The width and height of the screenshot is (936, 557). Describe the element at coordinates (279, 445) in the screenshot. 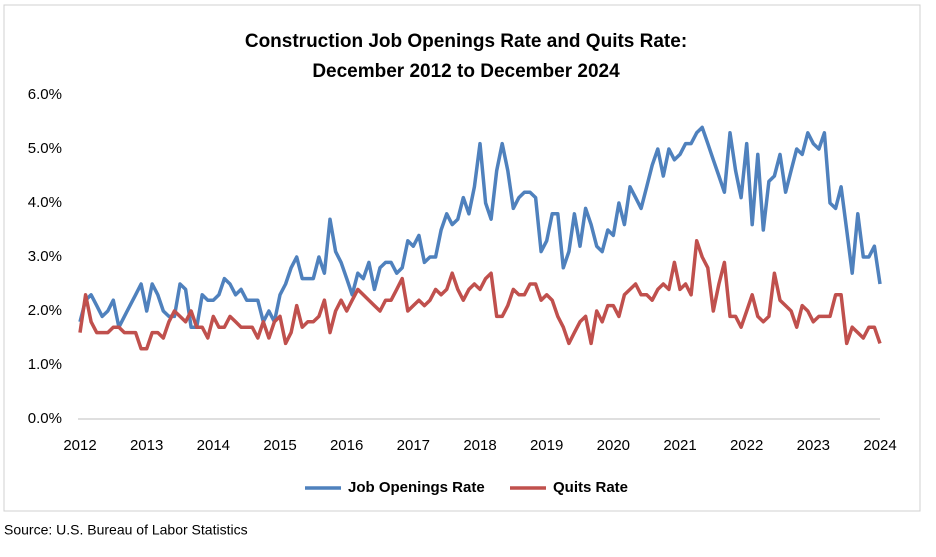

I see `x-tick-label: 2015` at that location.